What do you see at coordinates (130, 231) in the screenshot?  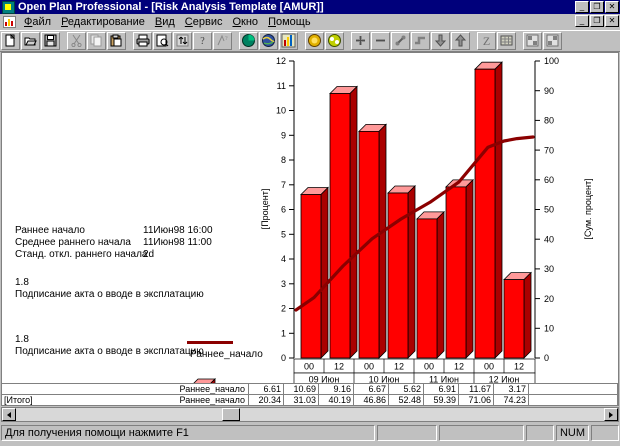 I see `info-row-early-start: Раннее начало 11Июн98 16:00` at bounding box center [130, 231].